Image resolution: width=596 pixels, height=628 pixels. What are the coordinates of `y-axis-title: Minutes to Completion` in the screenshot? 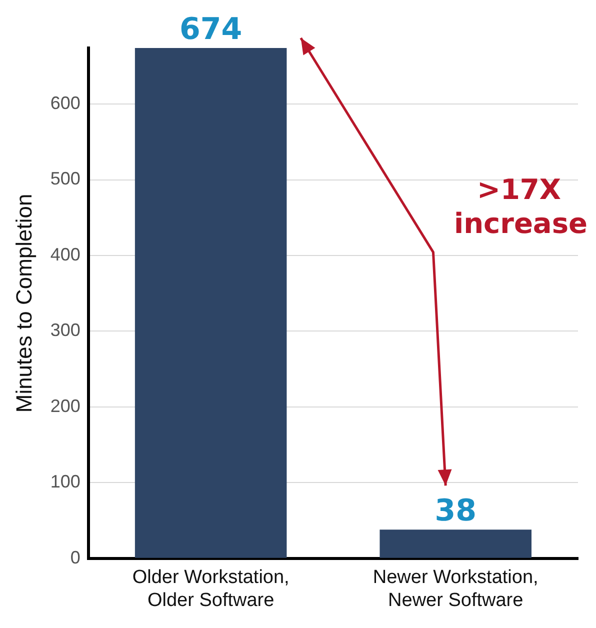 It's located at (23, 303).